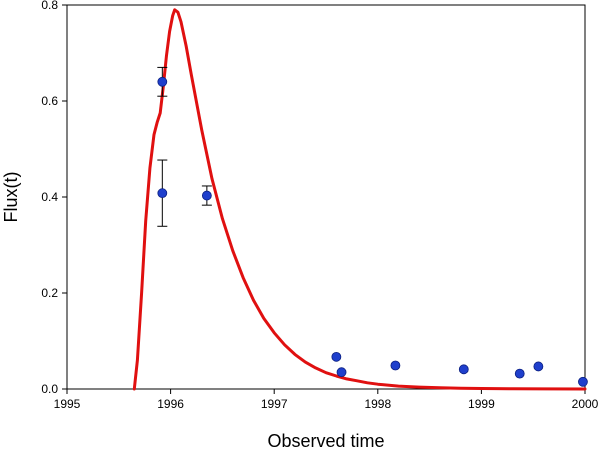 The image size is (600, 451). I want to click on x-axis: 1995 1996 1997 1998 1999 2000, so click(326, 400).